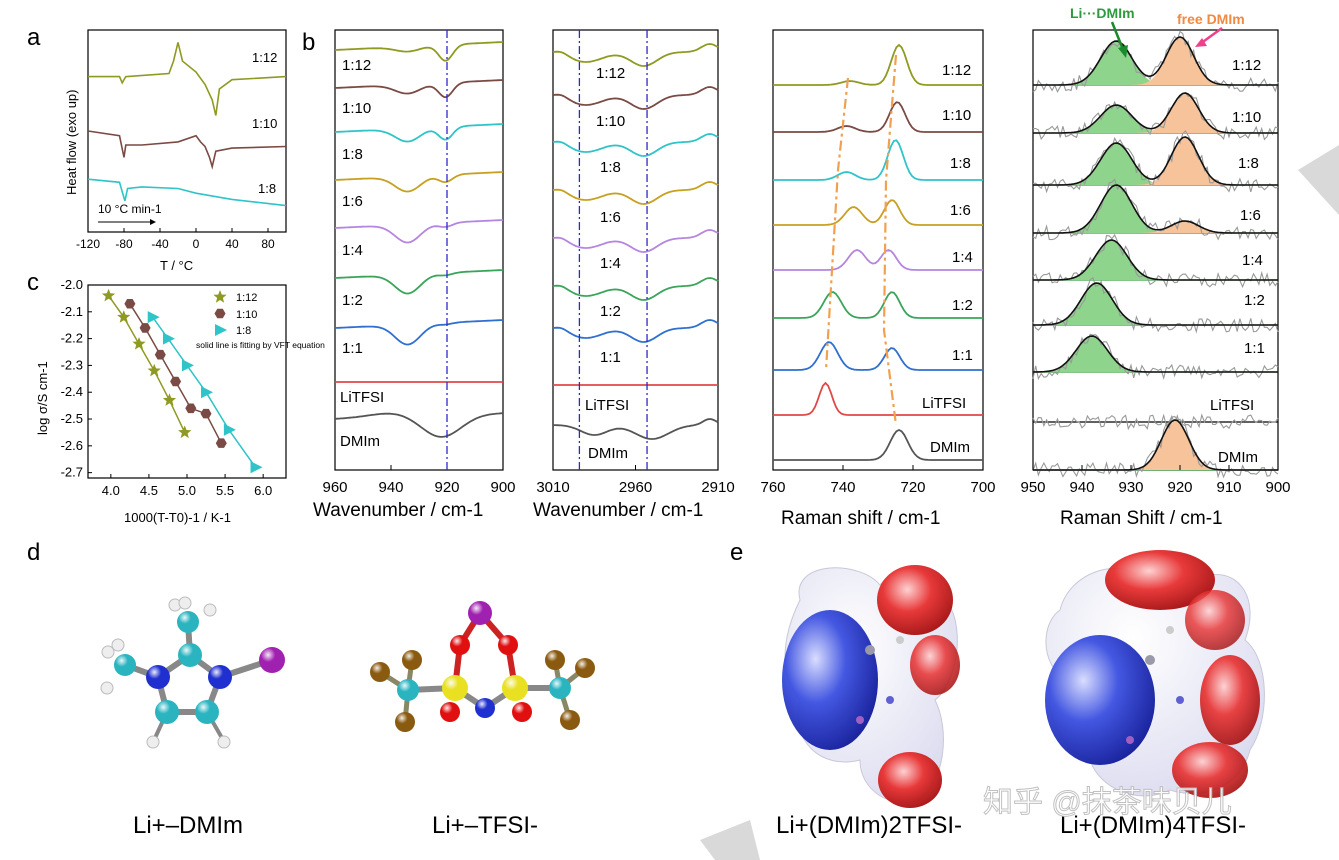  What do you see at coordinates (352, 300) in the screenshot?
I see `panel-b1-label: 1:2` at bounding box center [352, 300].